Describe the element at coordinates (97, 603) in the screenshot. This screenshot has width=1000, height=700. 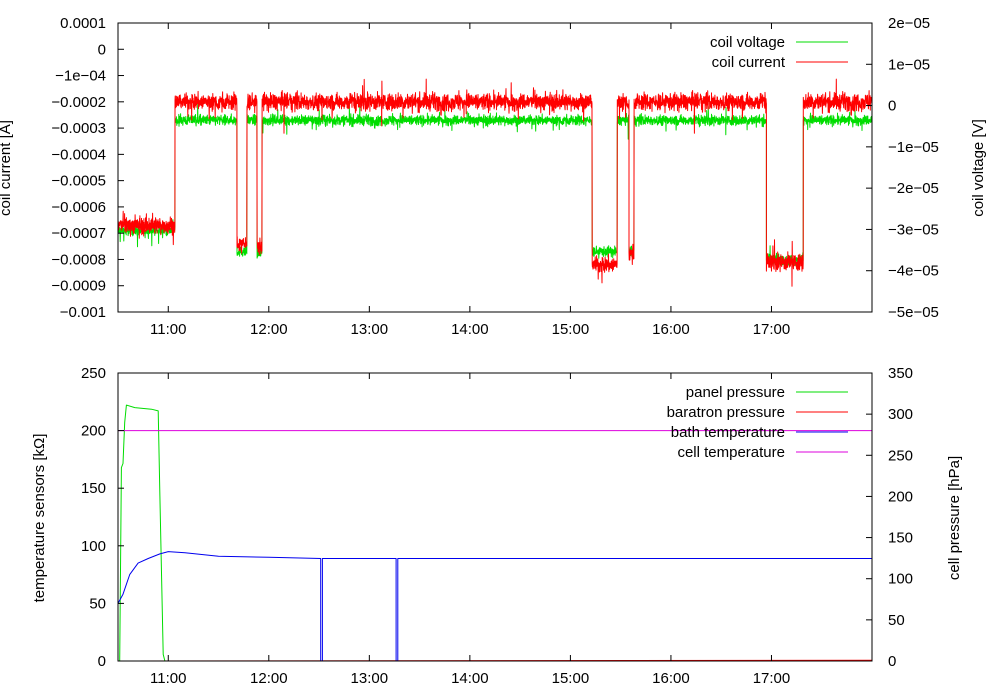
I see `bottom-ytick-label: 50` at that location.